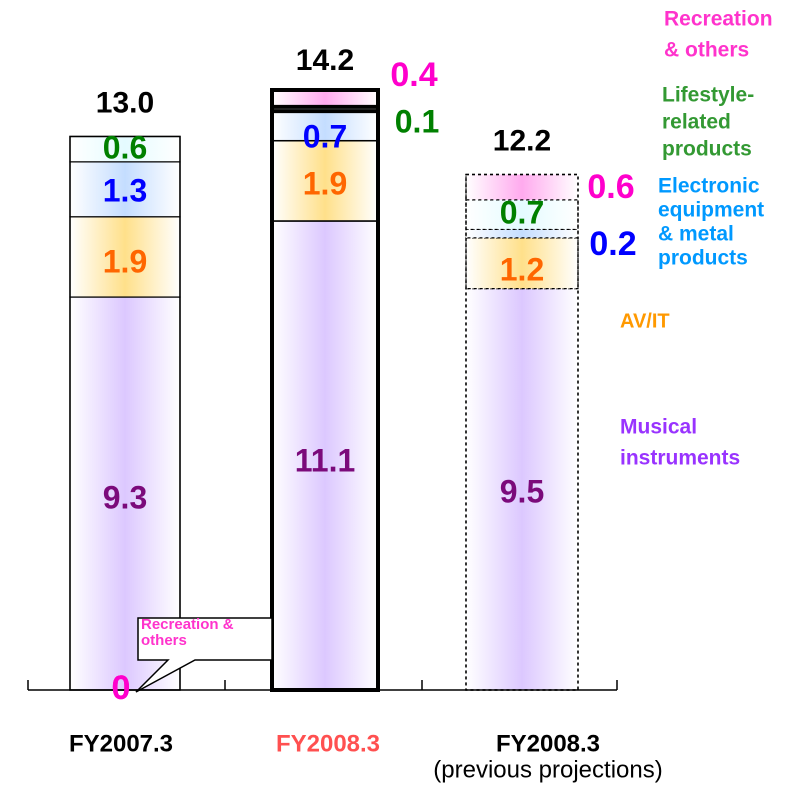 The image size is (795, 788). I want to click on value-label: 0.1, so click(417, 121).